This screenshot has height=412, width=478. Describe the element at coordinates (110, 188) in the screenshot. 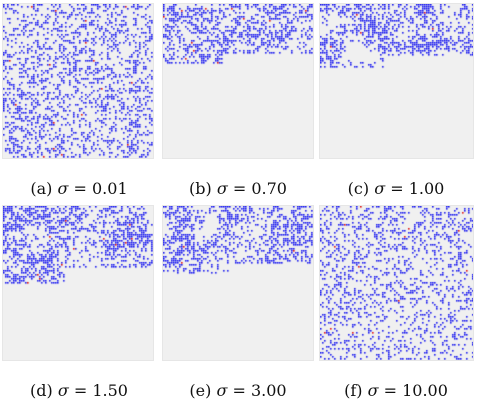

I see `sigma-value: 0.01` at that location.